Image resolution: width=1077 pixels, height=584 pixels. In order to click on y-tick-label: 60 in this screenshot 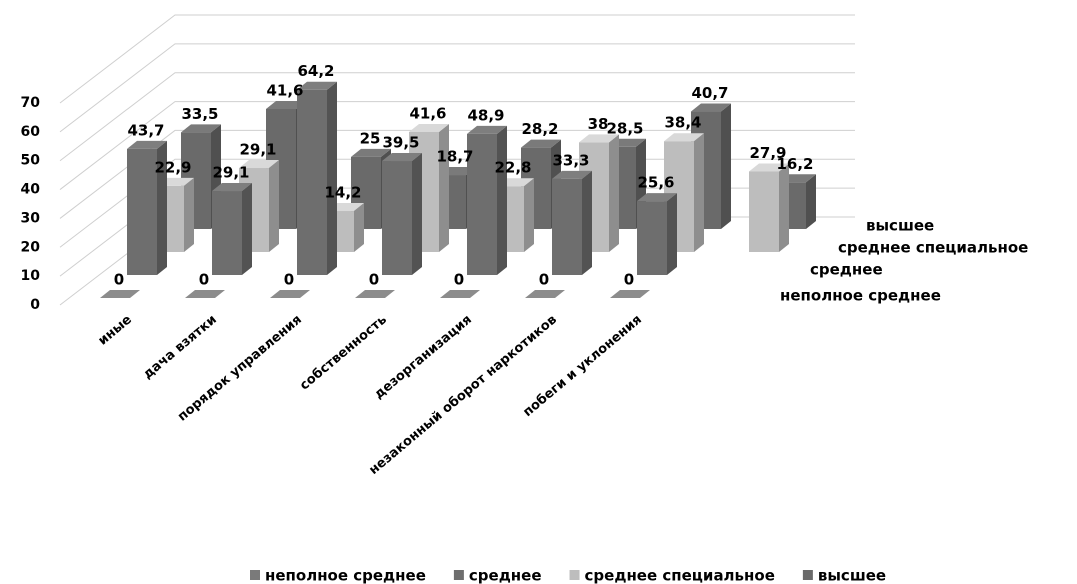, I will do `click(31, 132)`.